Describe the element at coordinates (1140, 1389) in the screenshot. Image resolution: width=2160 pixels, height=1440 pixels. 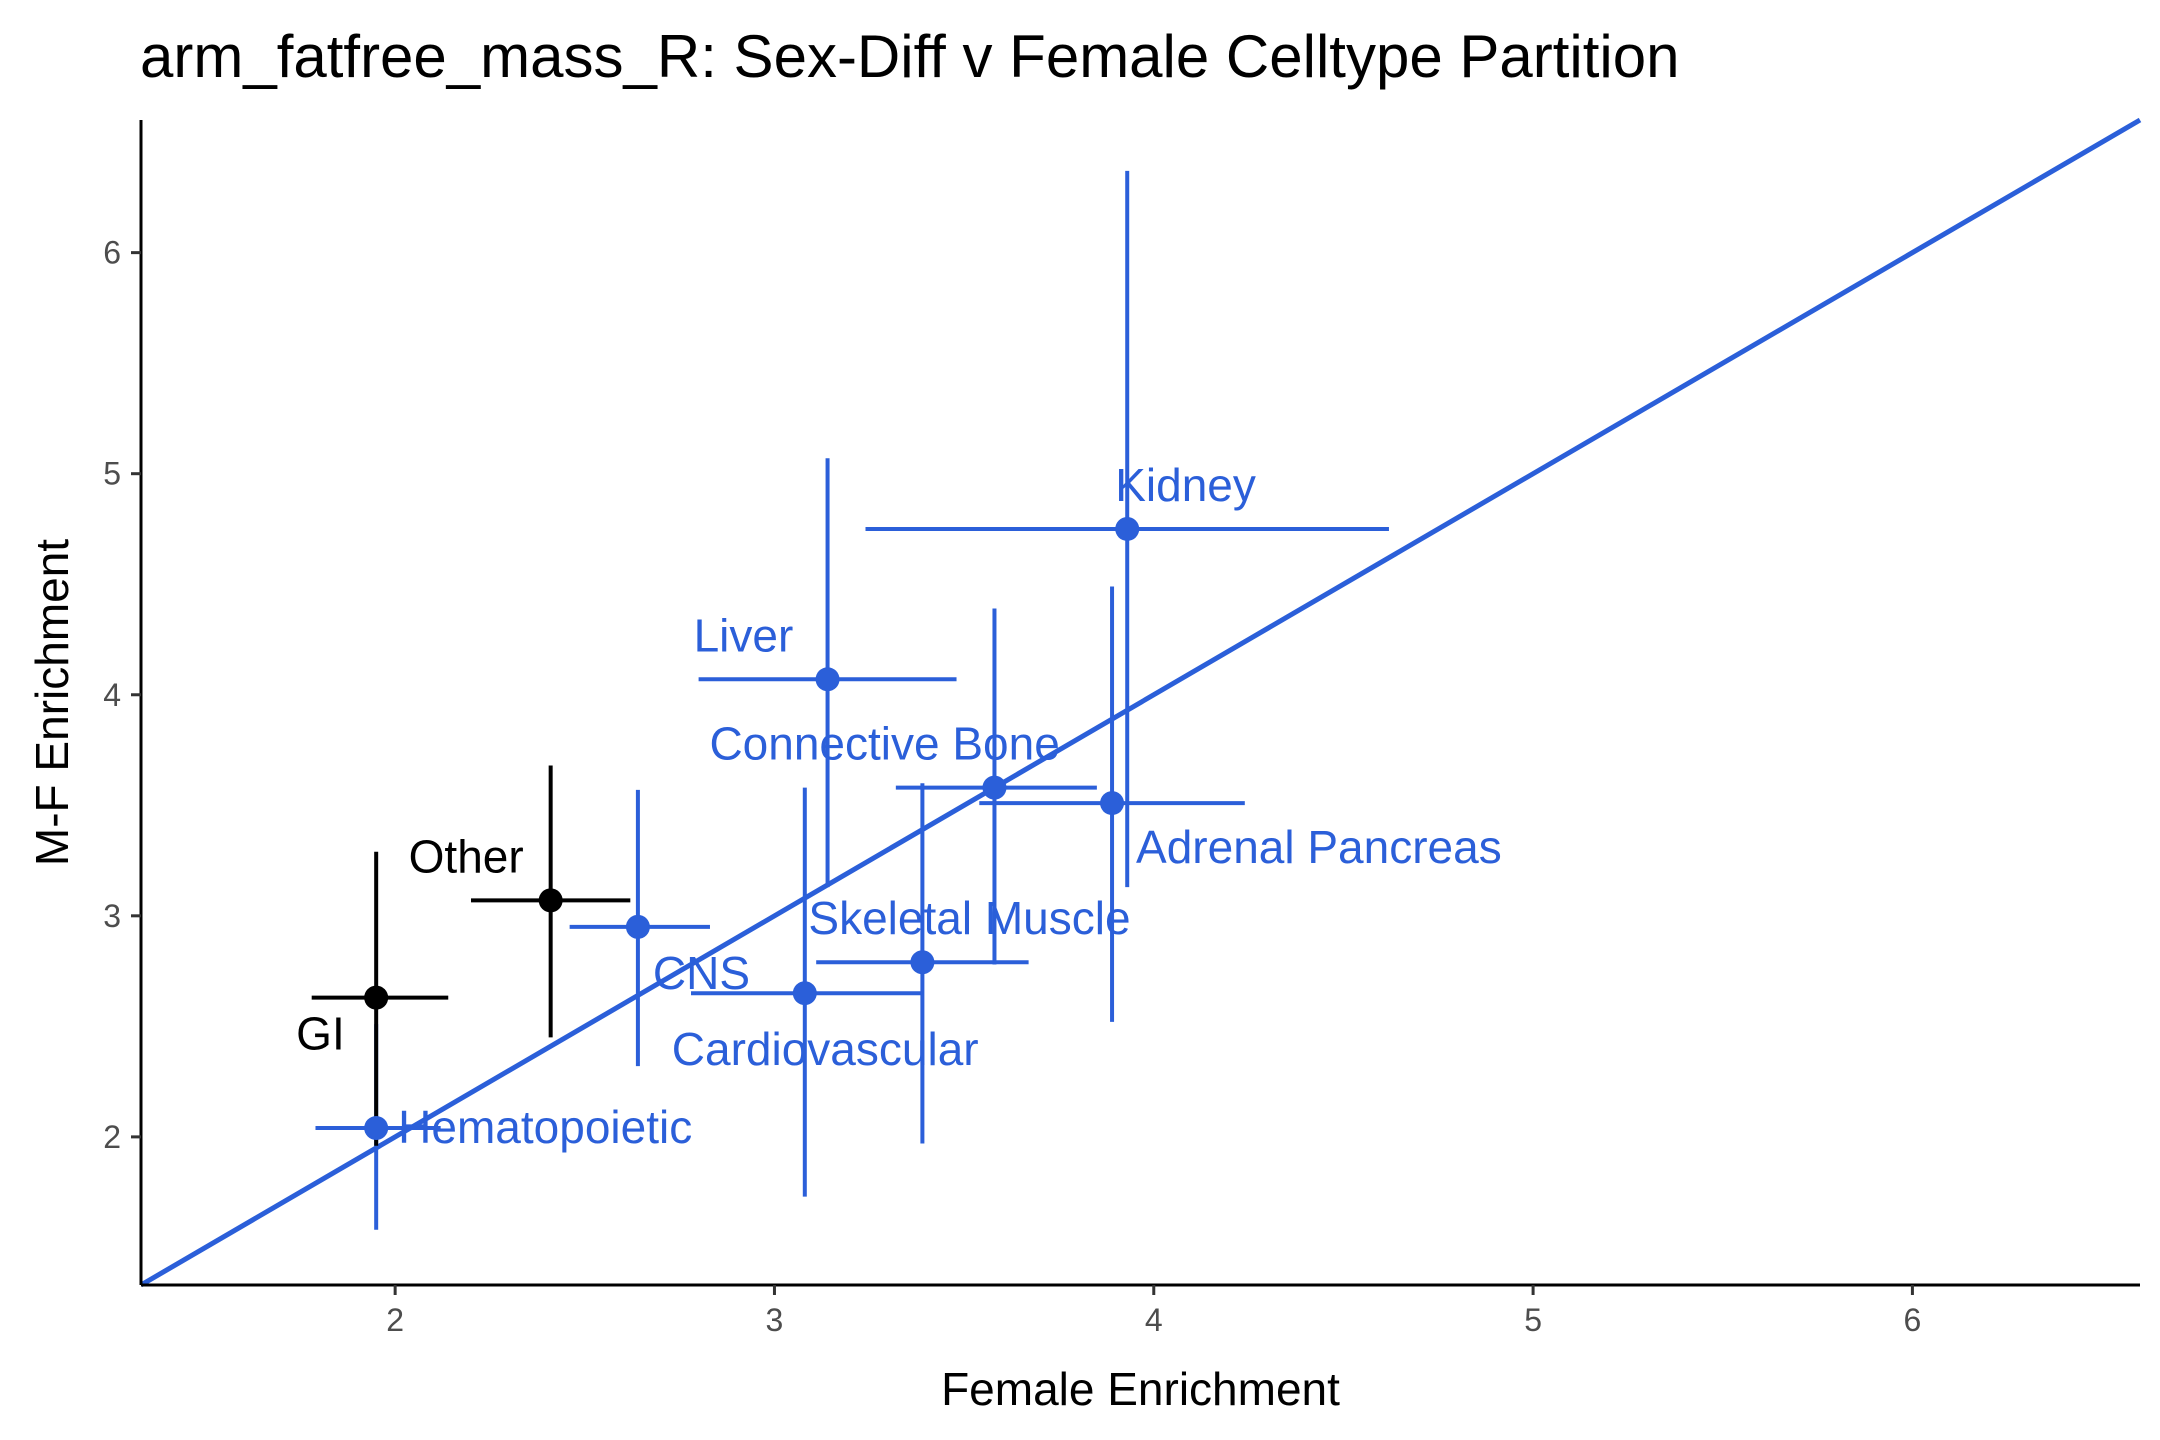
I see `x-axis-title: Female Enrichment` at that location.